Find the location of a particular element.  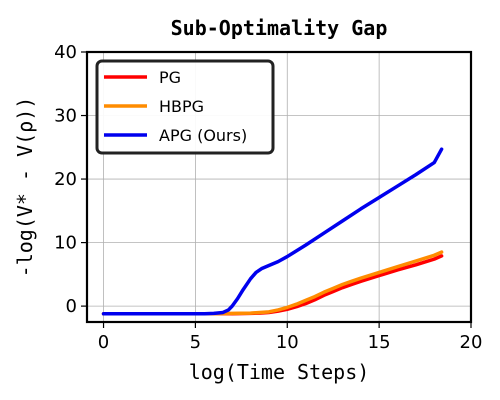

legend-box is located at coordinates (185, 107).